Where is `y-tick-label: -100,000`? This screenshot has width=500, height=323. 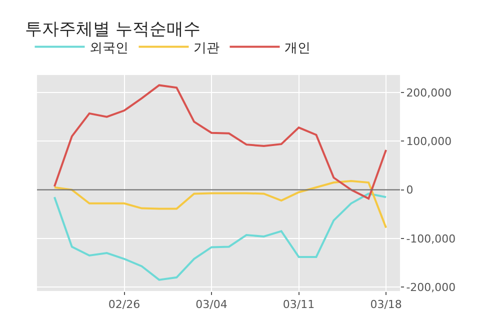
y-tick-label: -100,000 is located at coordinates (431, 239).